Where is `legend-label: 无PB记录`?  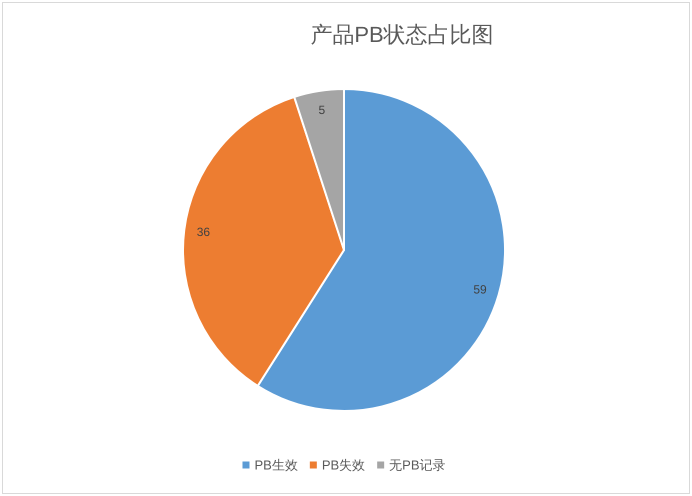
legend-label: 无PB记录 is located at coordinates (417, 465).